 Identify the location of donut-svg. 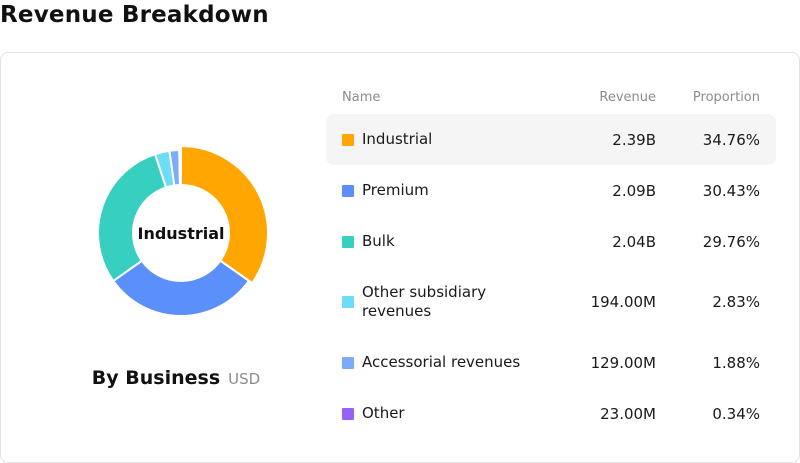
(183, 230).